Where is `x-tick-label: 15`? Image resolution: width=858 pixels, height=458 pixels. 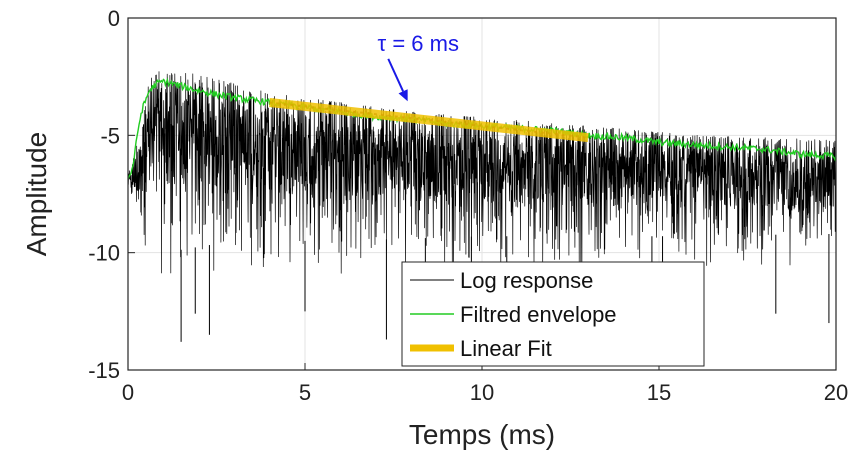 x-tick-label: 15 is located at coordinates (659, 392).